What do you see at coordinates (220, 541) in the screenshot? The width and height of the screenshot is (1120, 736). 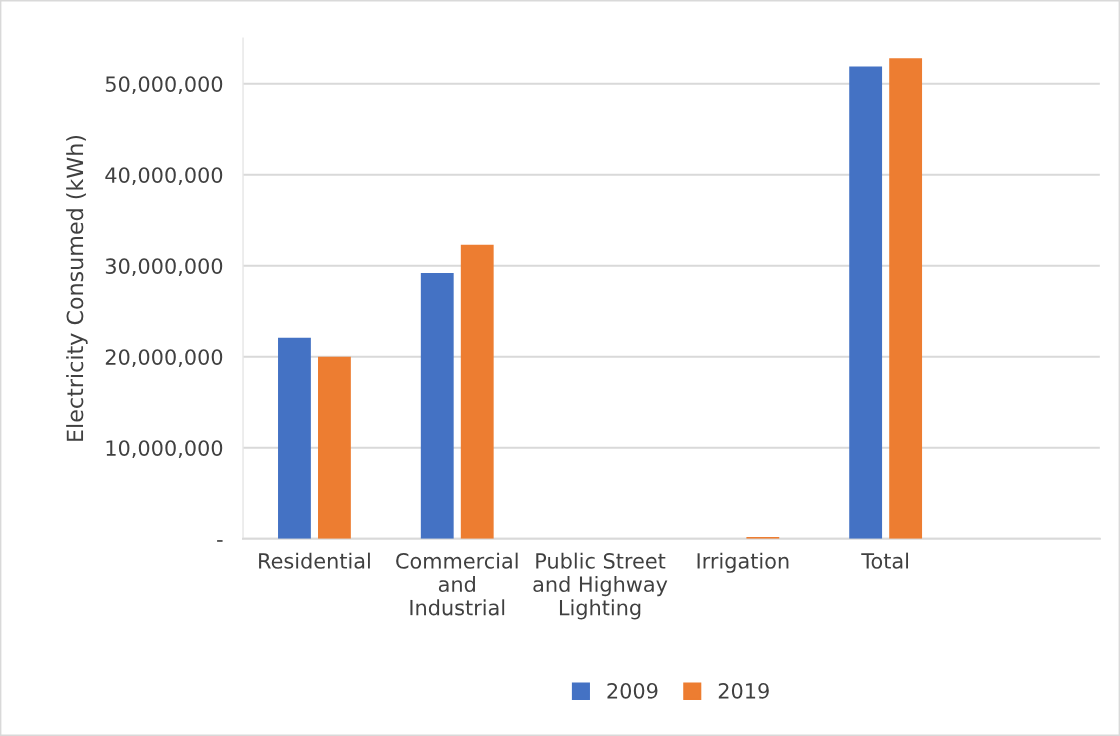 I see `y-tick-label: -` at bounding box center [220, 541].